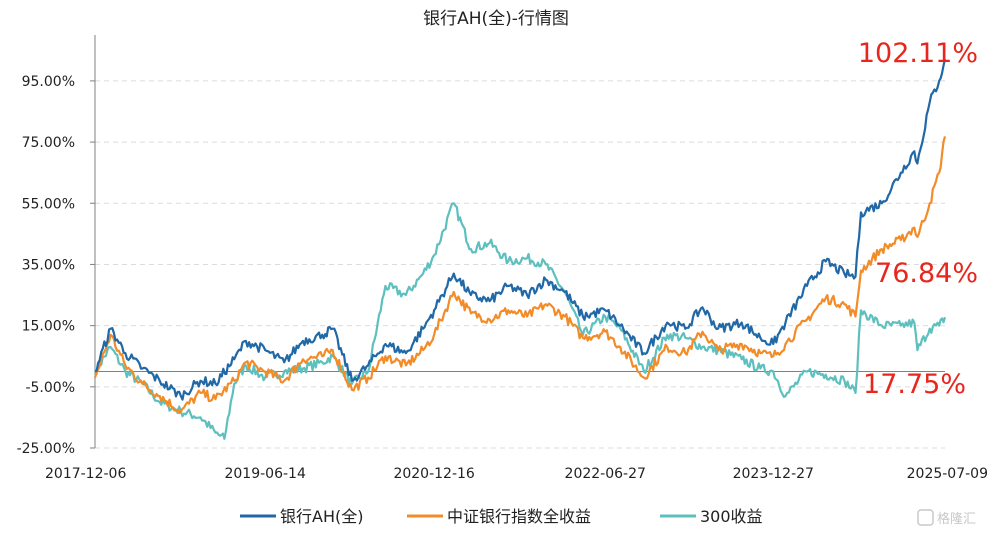 The height and width of the screenshot is (535, 993). I want to click on y-tick-label: -25.00%, so click(46, 449).